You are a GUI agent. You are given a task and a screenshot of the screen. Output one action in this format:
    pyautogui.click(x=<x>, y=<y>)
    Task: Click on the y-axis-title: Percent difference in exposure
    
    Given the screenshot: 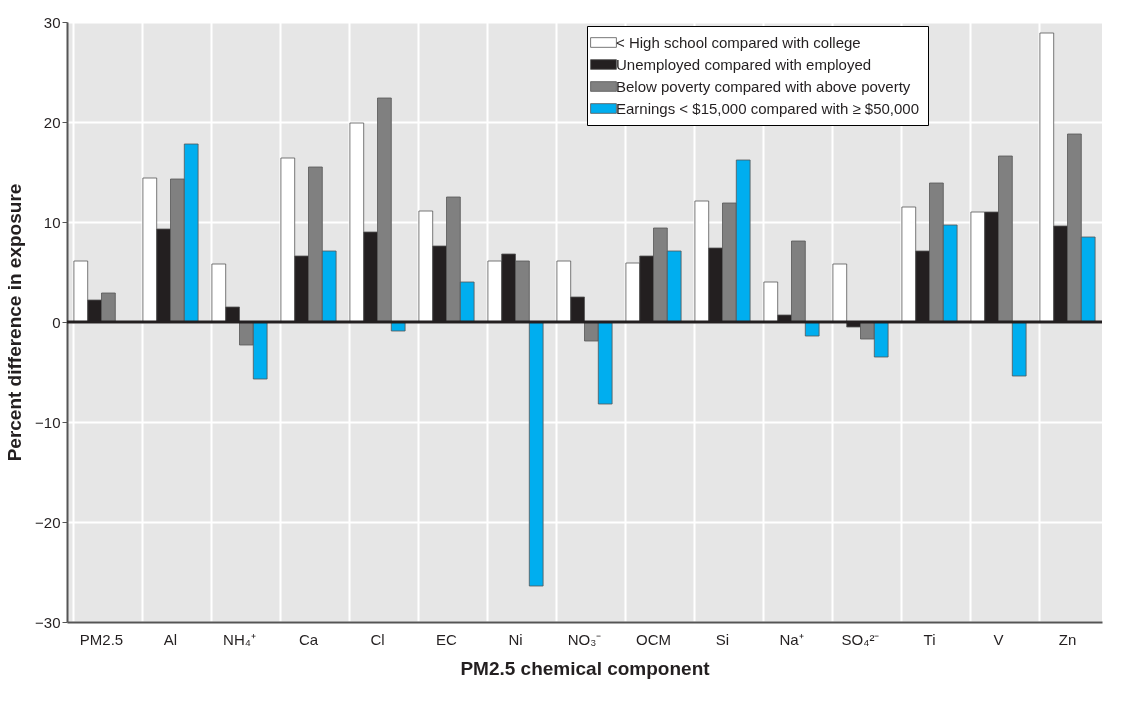 What is the action you would take?
    pyautogui.click(x=15, y=322)
    